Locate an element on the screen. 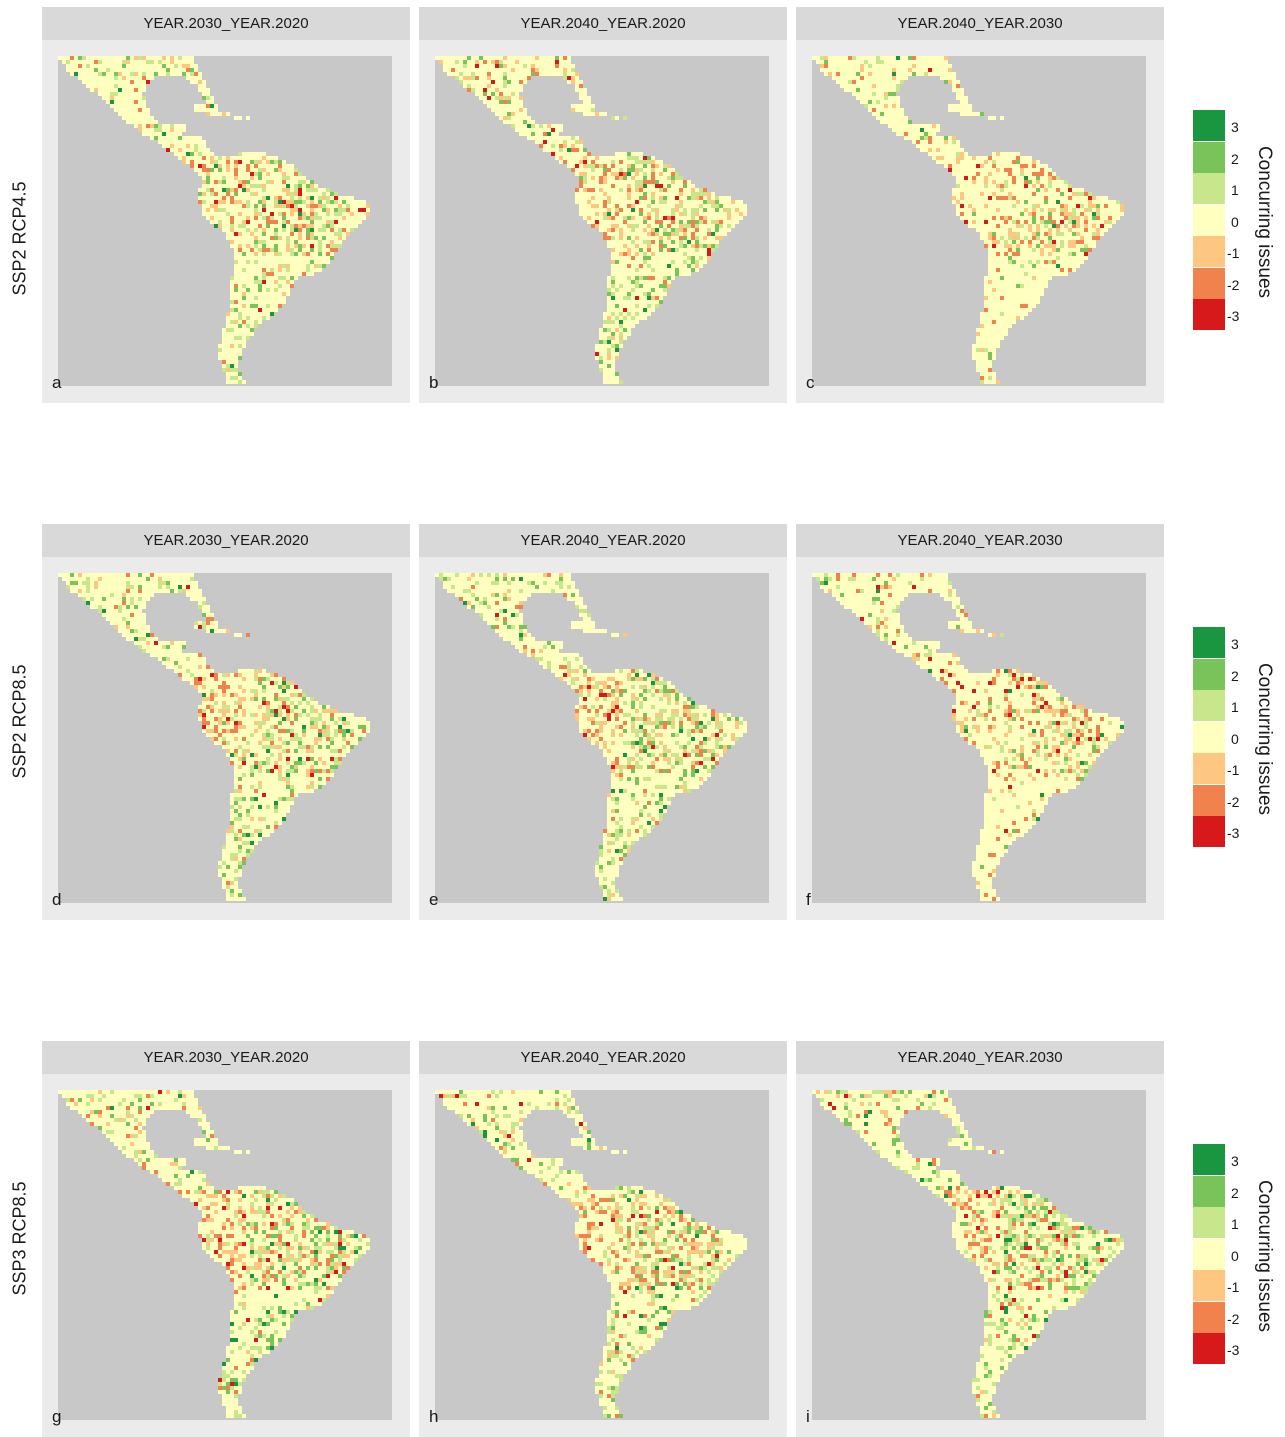 The height and width of the screenshot is (1437, 1285). panel-letter: h is located at coordinates (434, 1416).